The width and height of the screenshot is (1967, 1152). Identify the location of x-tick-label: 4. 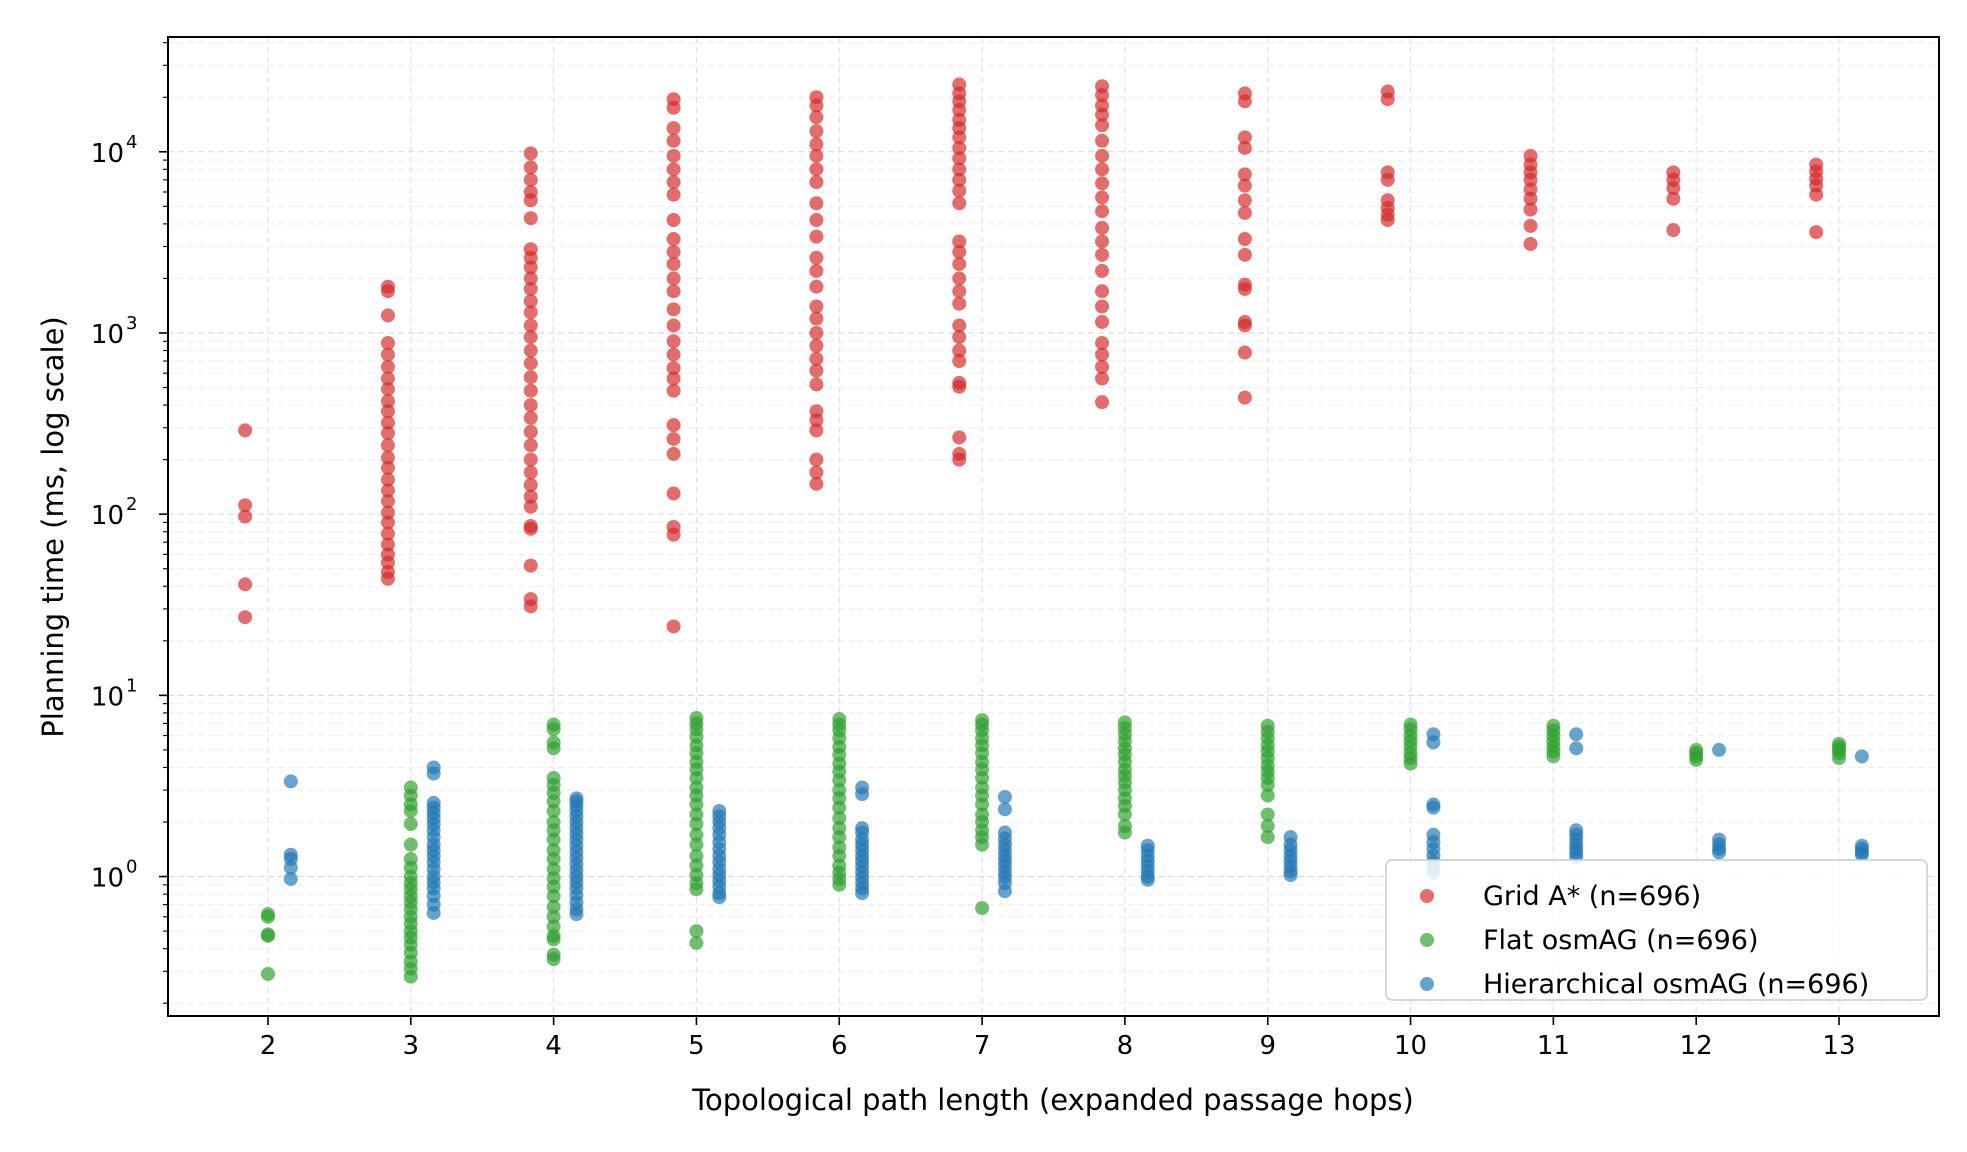
(553, 1046).